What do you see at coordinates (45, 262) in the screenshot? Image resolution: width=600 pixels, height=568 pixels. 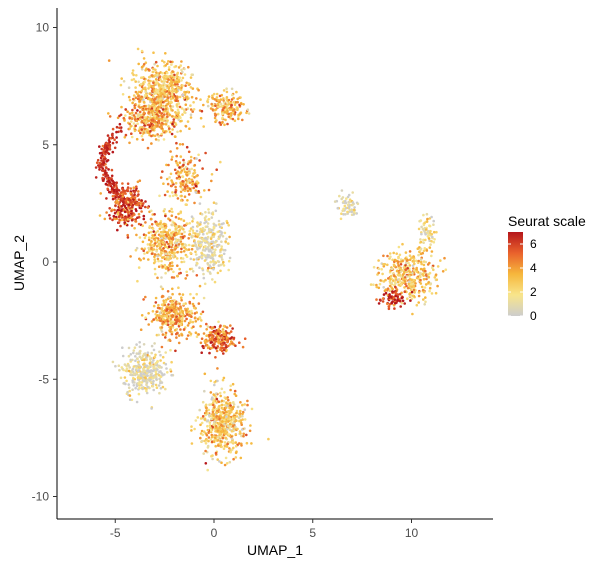 I see `y-tick-label: 0` at bounding box center [45, 262].